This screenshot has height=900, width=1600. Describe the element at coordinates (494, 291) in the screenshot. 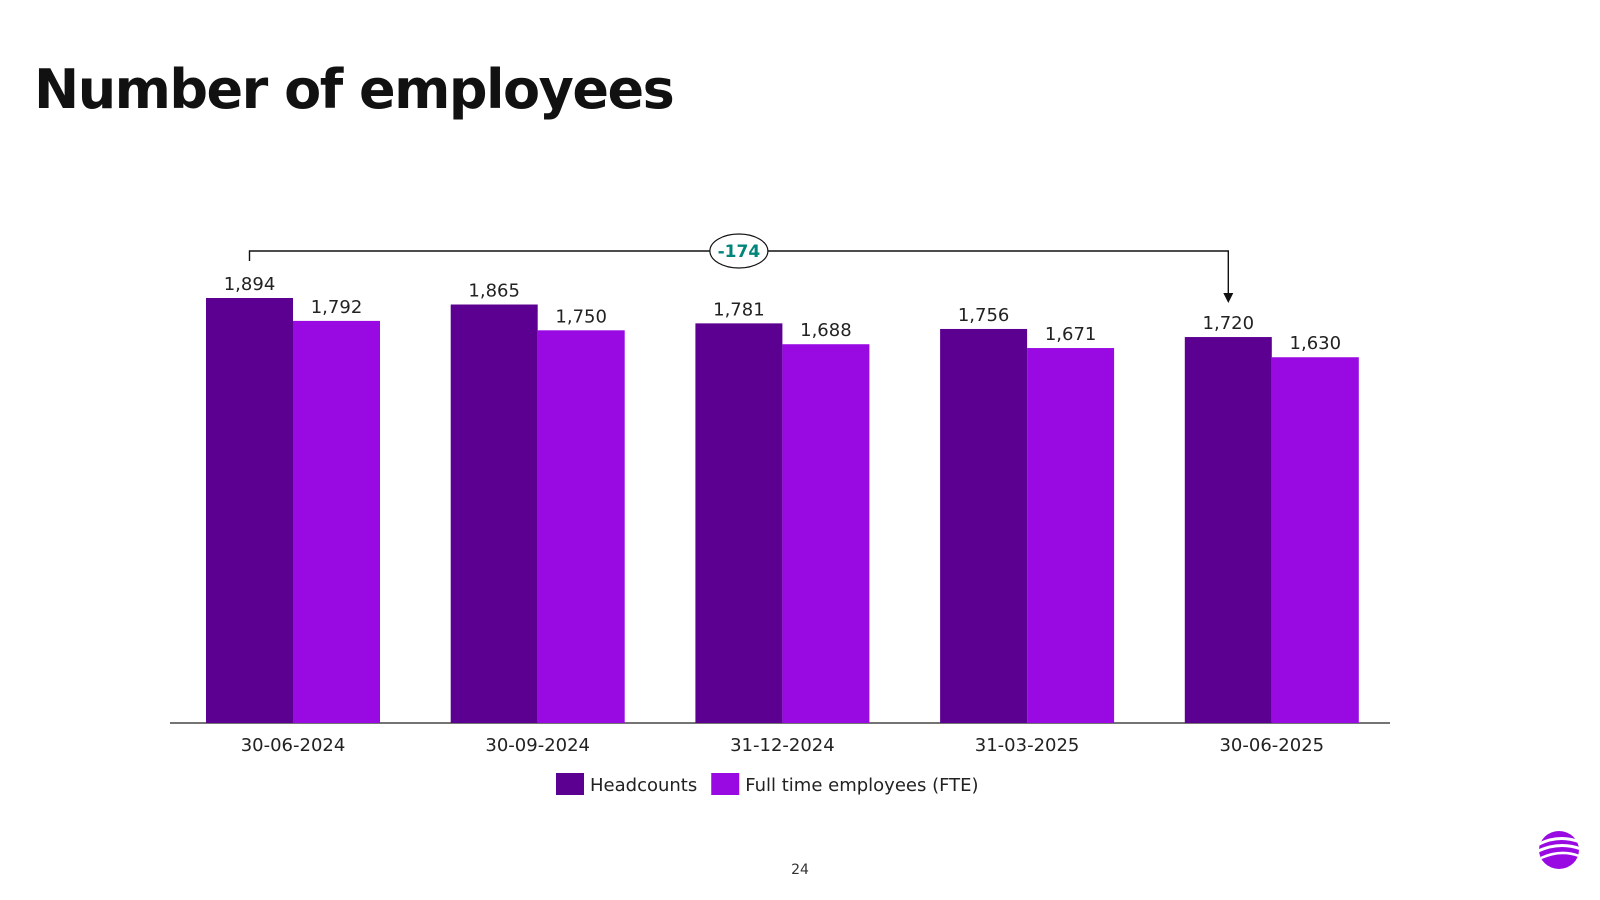

I see `data-label: 1,865` at that location.